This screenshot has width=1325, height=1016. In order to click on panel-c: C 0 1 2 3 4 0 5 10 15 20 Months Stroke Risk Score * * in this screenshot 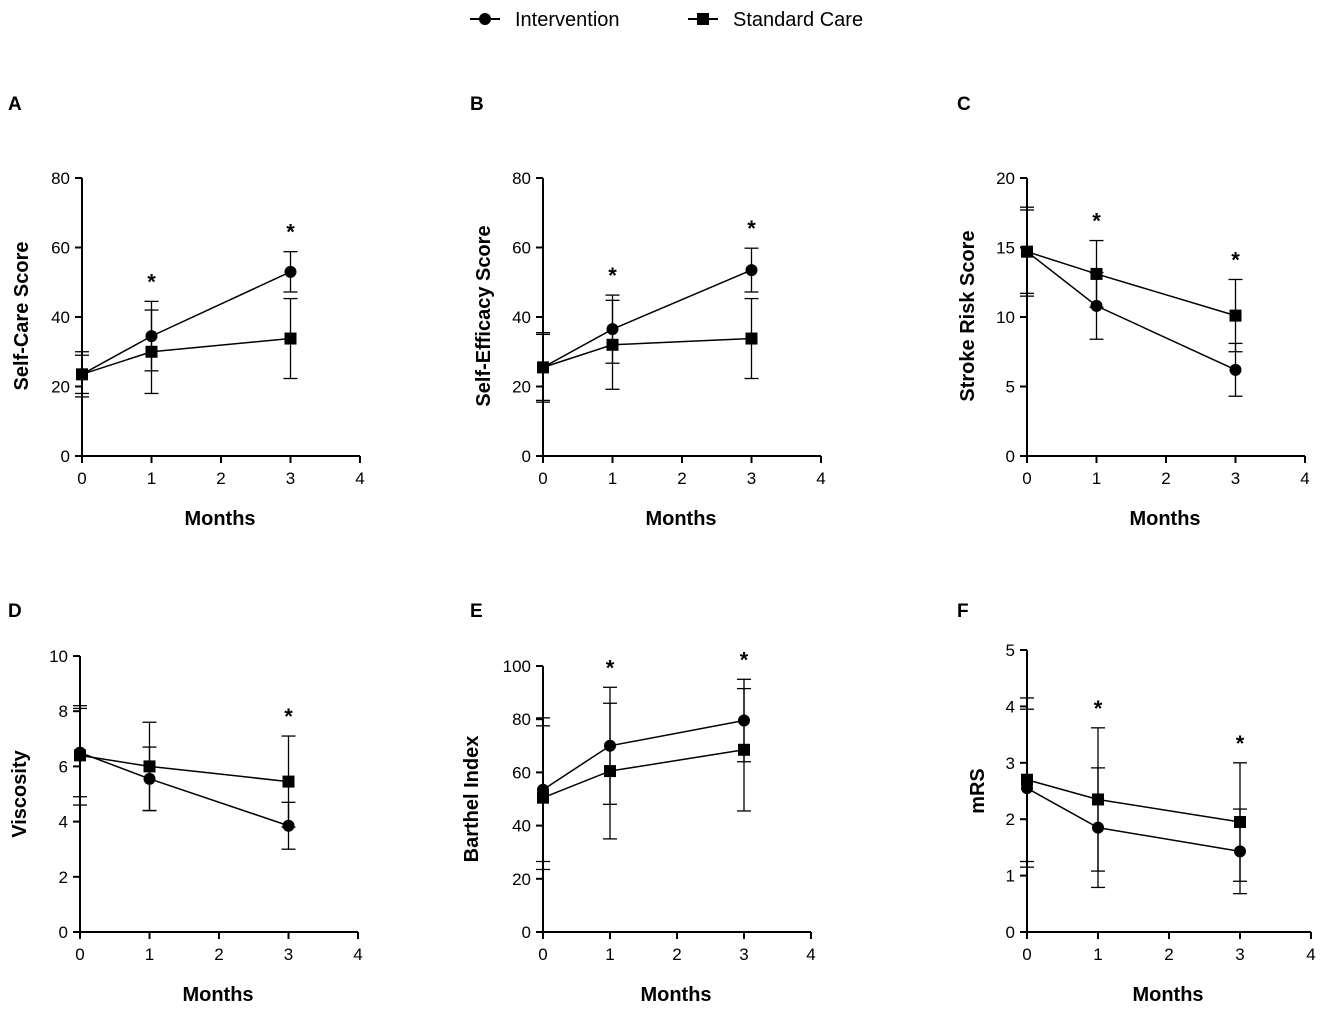, I will do `click(1133, 312)`.